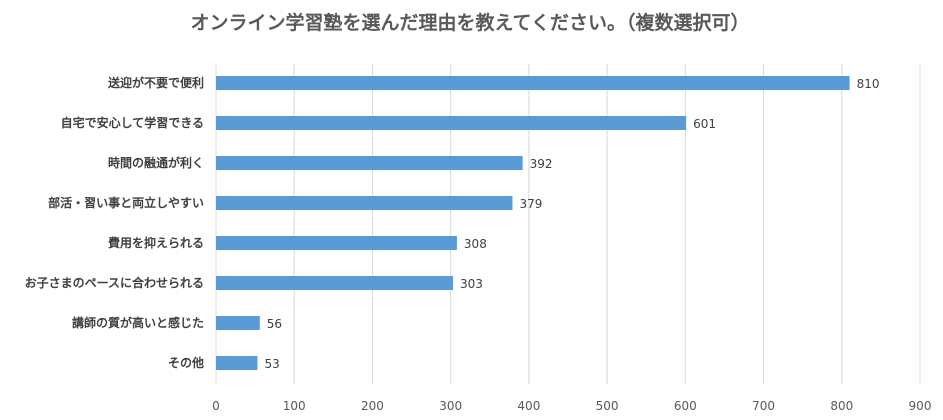 The height and width of the screenshot is (420, 943). Describe the element at coordinates (475, 244) in the screenshot. I see `data-label: 308` at that location.